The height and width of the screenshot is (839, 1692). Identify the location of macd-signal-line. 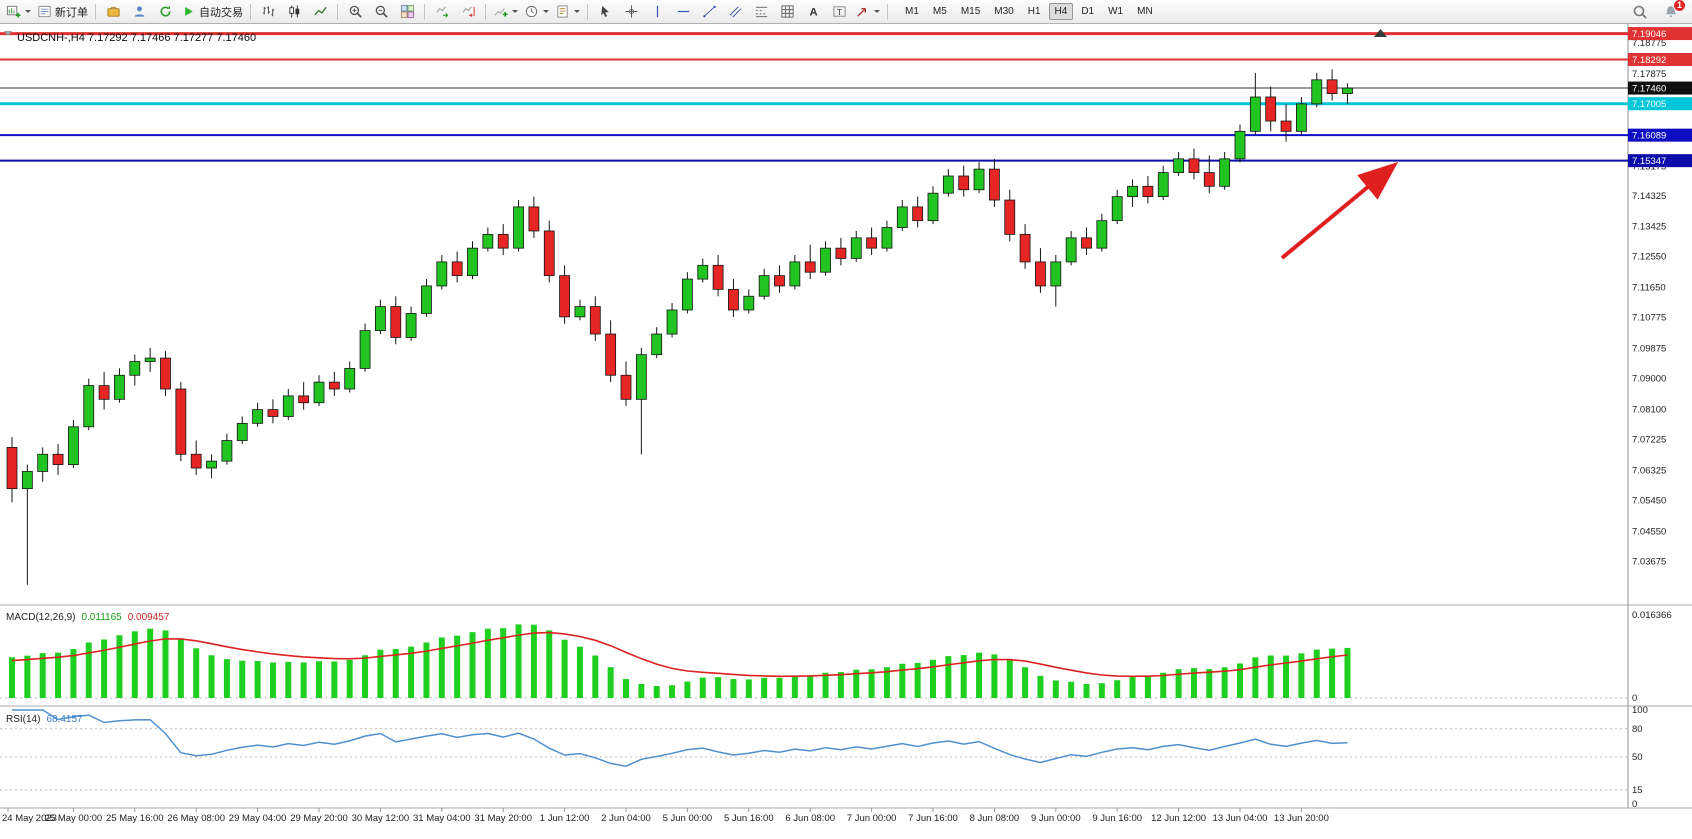
(679, 654).